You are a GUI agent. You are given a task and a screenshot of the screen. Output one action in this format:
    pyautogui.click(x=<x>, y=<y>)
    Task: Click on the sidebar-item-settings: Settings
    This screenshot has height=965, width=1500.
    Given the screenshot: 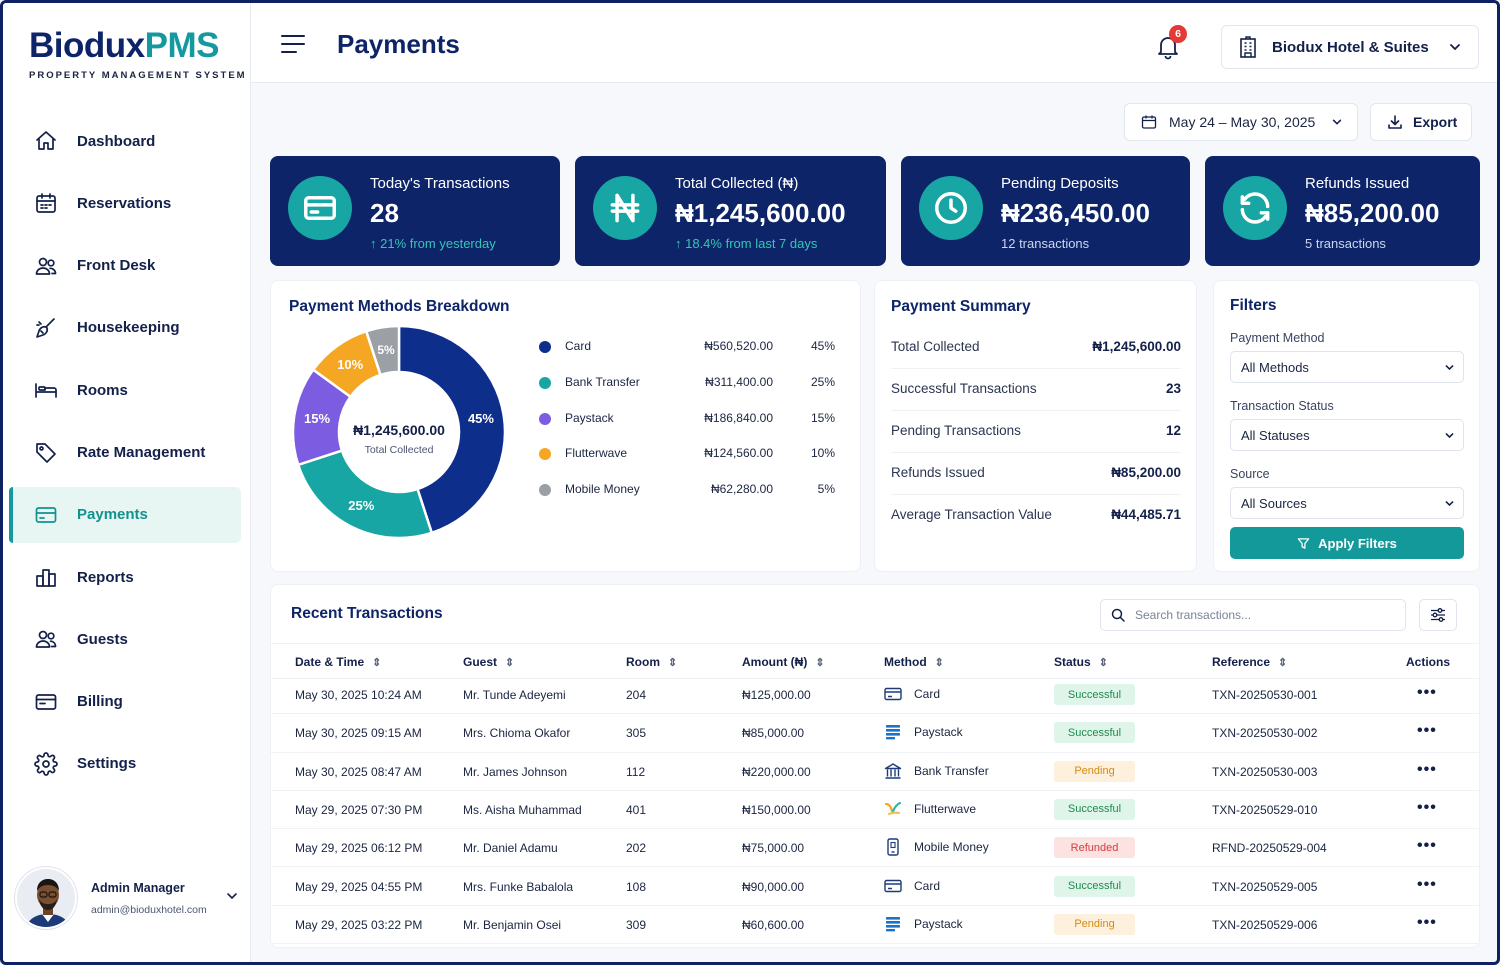 What is the action you would take?
    pyautogui.click(x=125, y=764)
    